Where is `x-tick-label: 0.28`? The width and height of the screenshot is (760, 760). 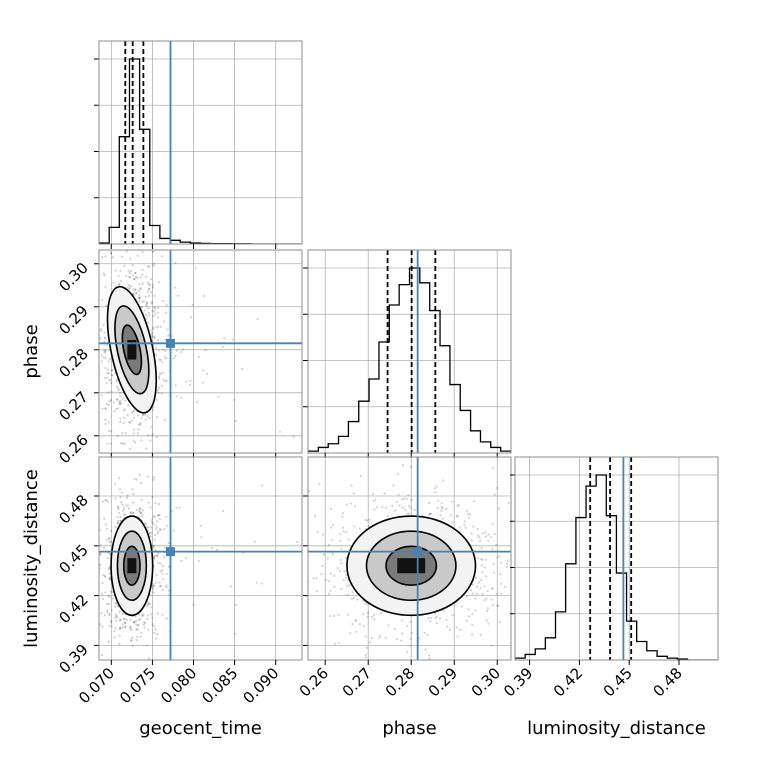 x-tick-label: 0.28 is located at coordinates (400, 682).